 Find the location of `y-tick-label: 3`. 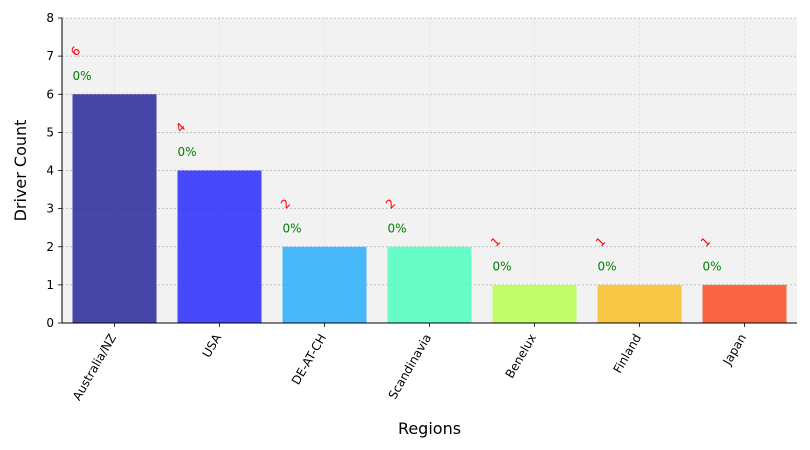

y-tick-label: 3 is located at coordinates (50, 209).